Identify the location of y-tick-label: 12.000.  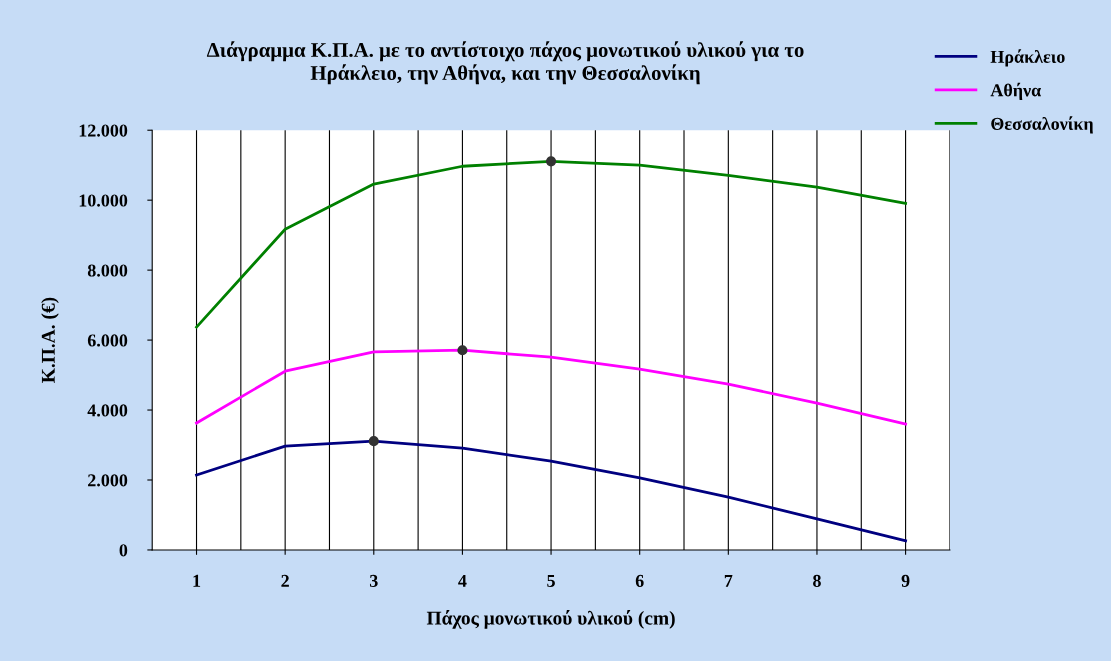
(103, 130).